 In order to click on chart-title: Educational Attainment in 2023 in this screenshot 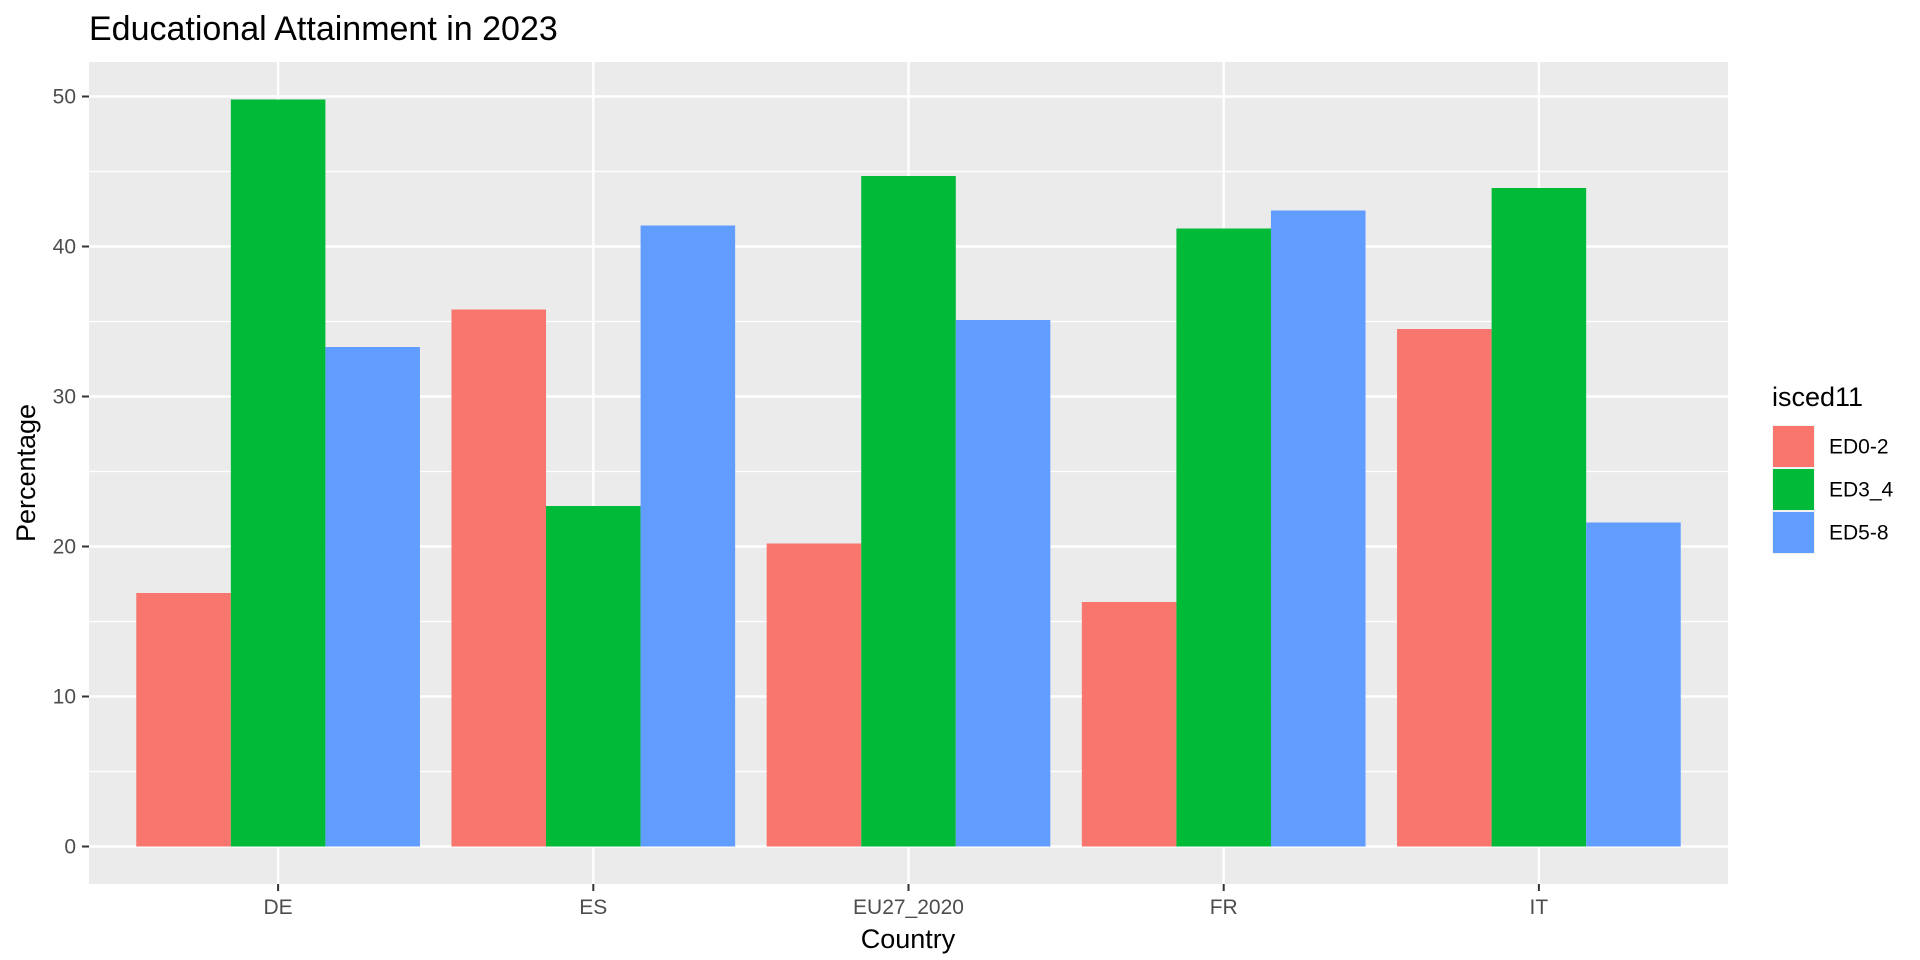, I will do `click(323, 29)`.